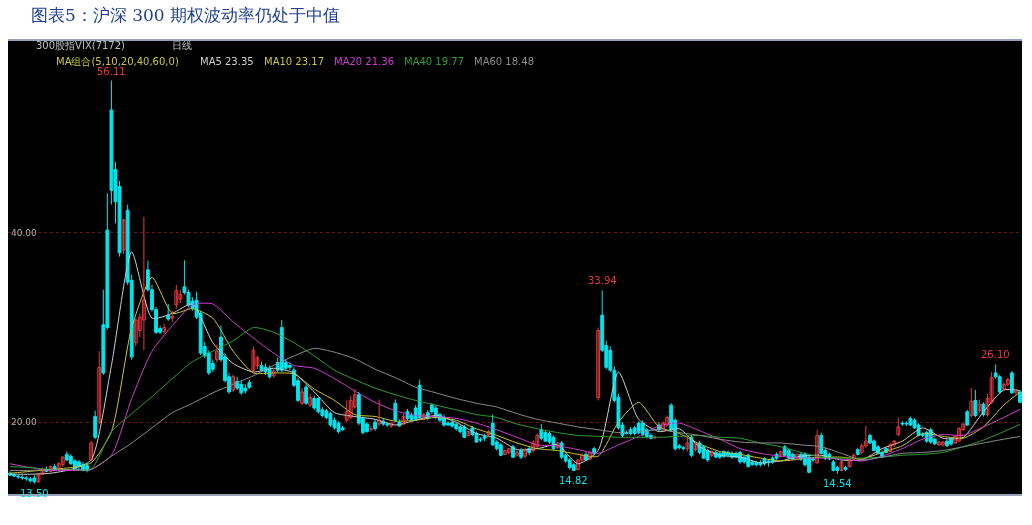  What do you see at coordinates (573, 480) in the screenshot?
I see `annotation: 14.82` at bounding box center [573, 480].